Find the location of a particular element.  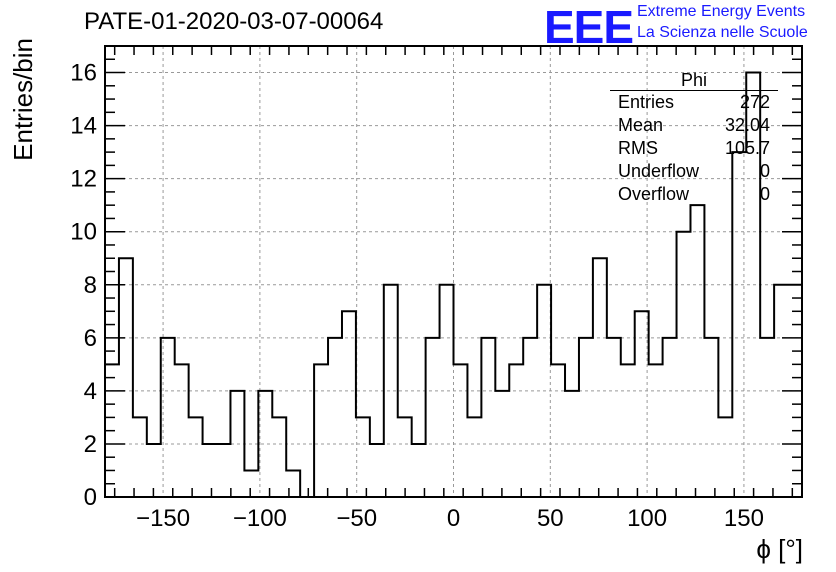

y-tick-label: 6 is located at coordinates (90, 338).